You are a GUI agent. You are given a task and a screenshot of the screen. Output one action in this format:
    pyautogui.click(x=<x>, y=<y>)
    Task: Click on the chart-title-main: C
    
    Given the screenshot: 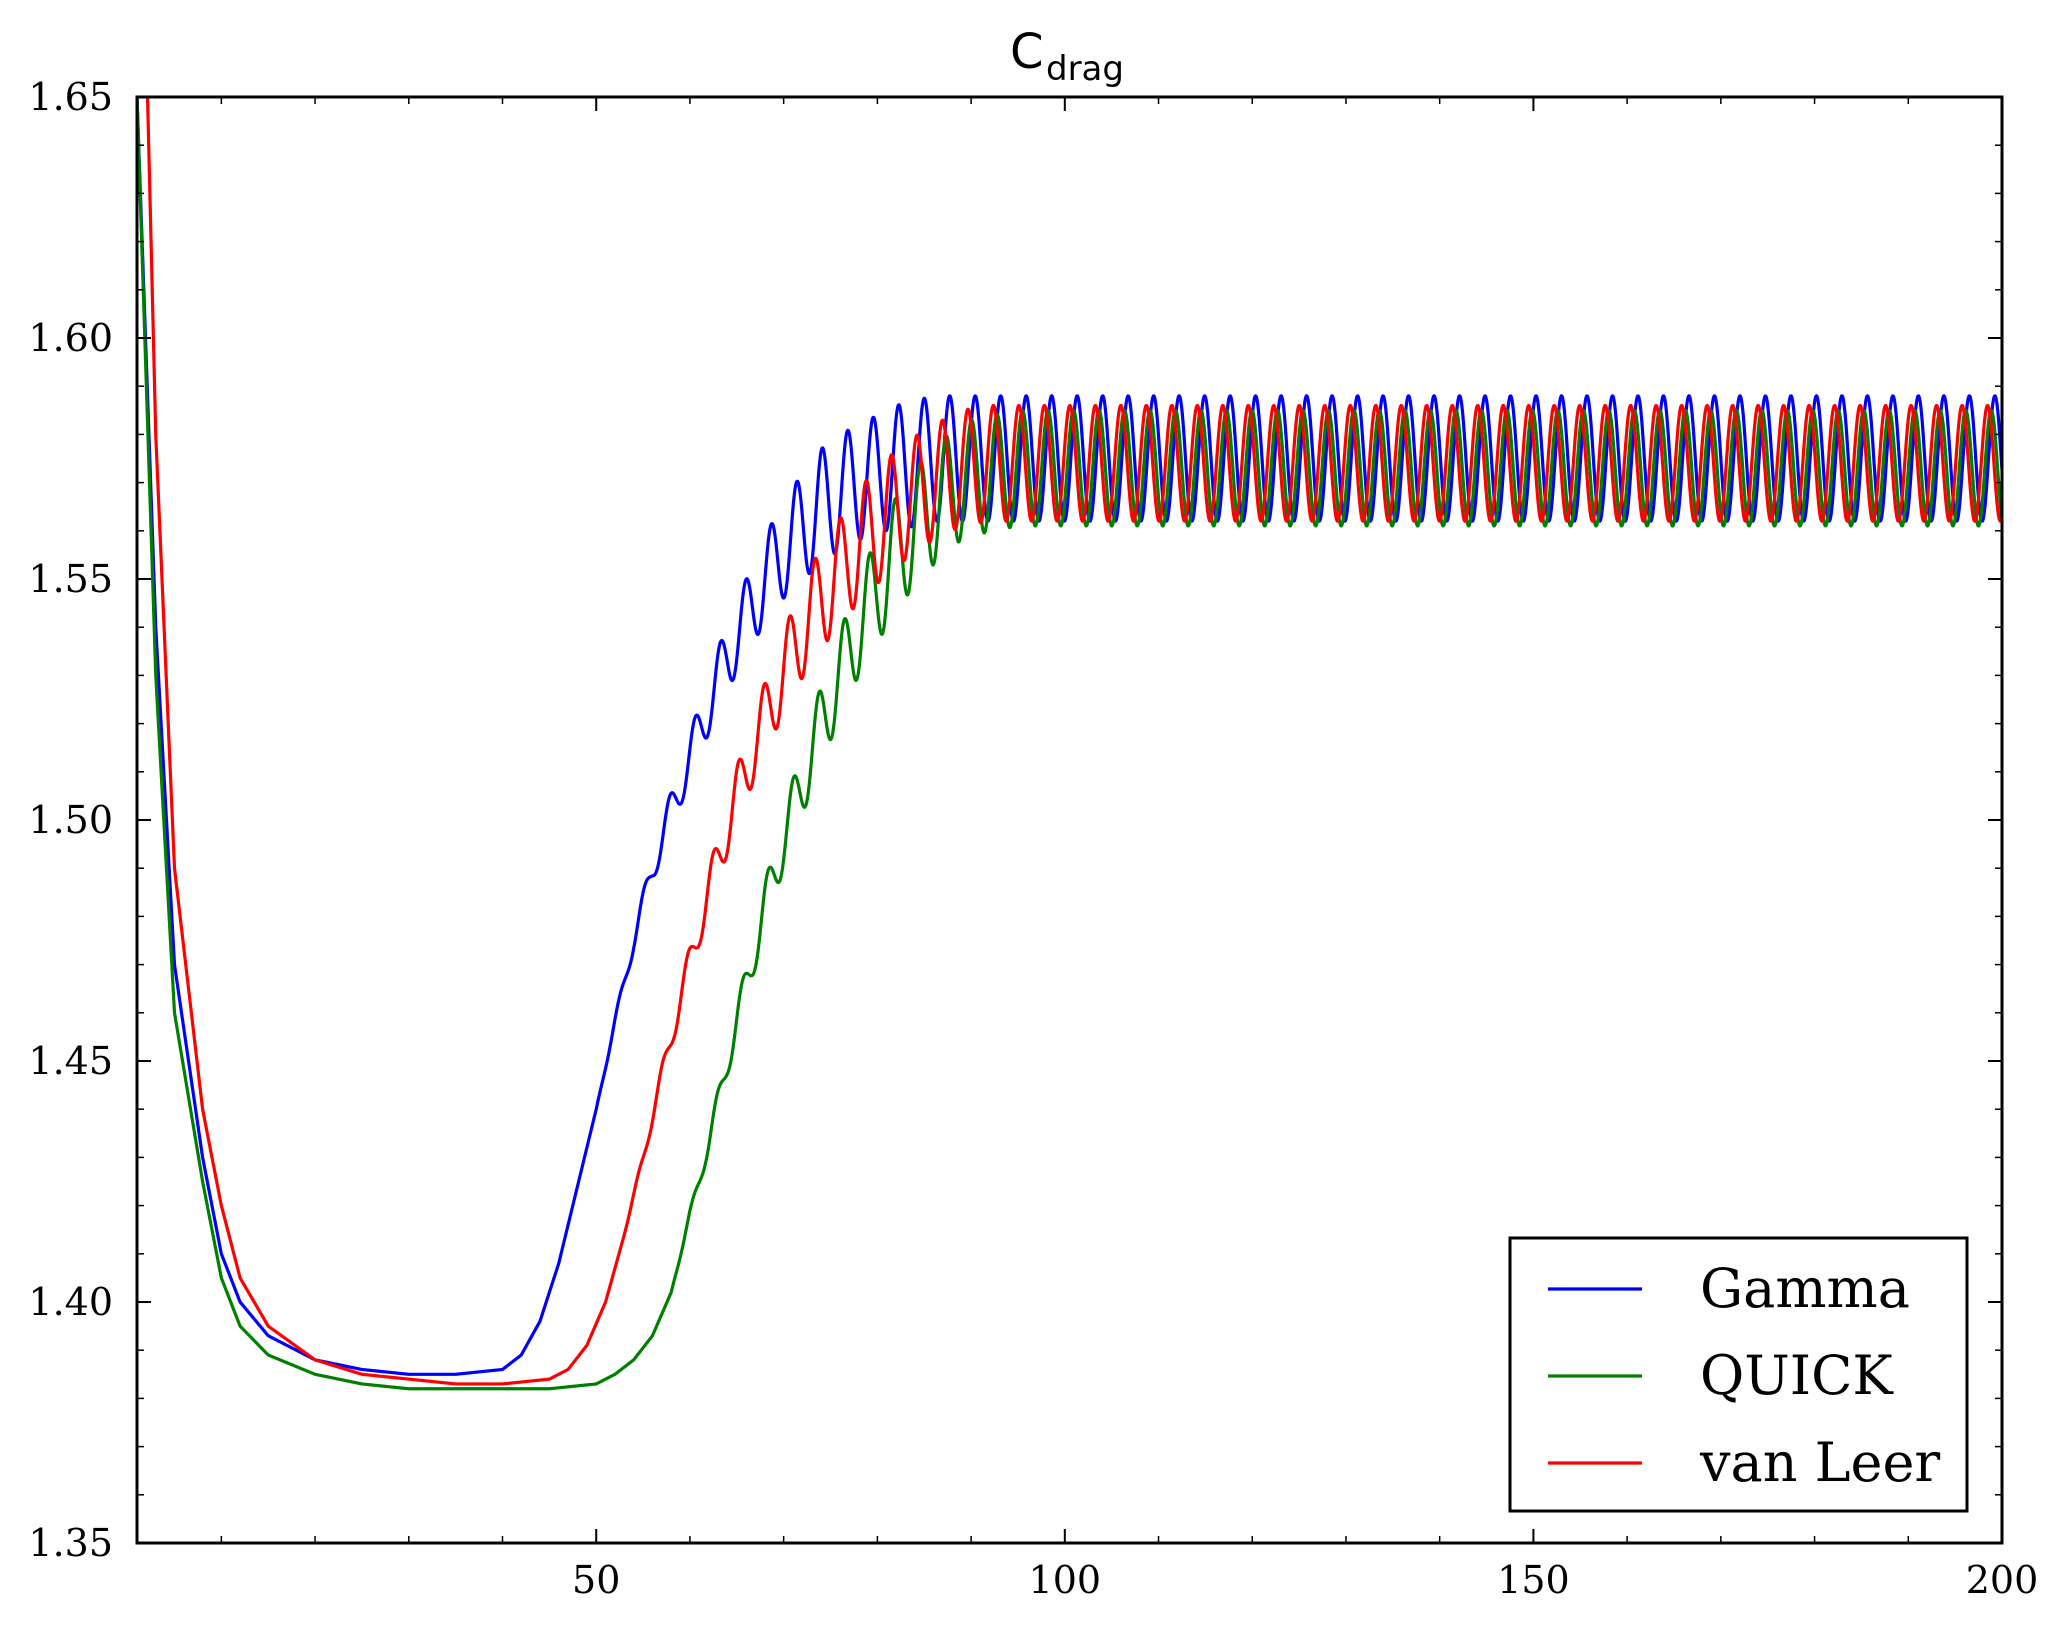 What is the action you would take?
    pyautogui.click(x=1027, y=52)
    